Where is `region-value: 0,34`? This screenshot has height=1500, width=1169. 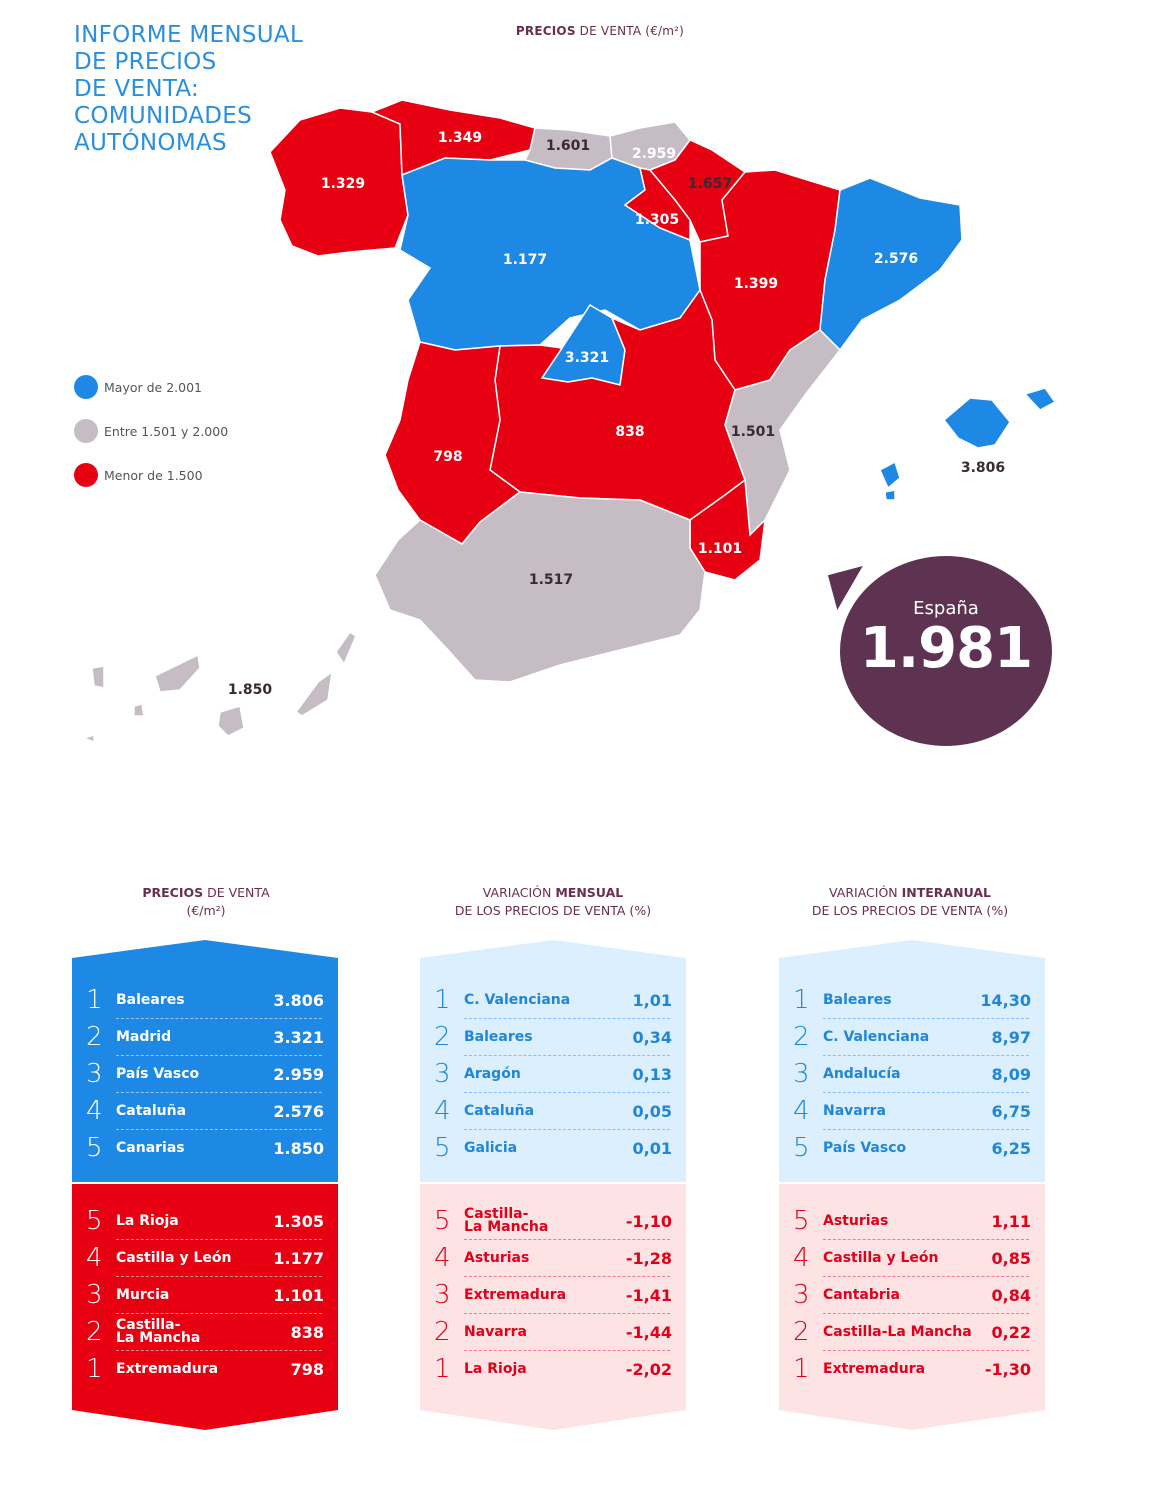
region-value: 0,34 is located at coordinates (652, 1037).